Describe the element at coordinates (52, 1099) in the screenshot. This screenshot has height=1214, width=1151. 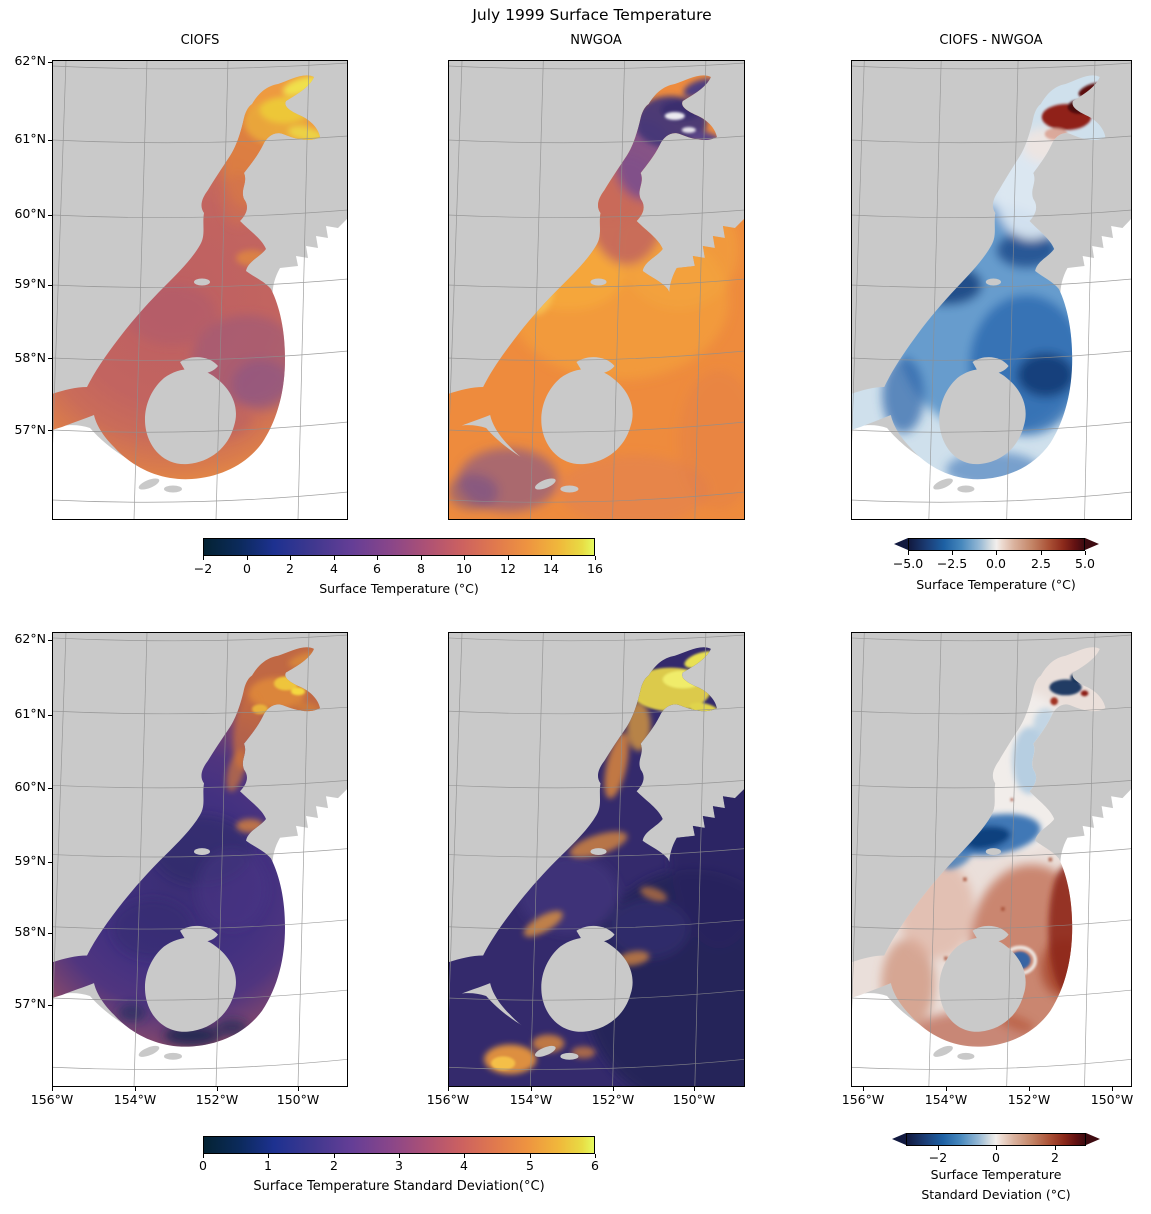
I see `lon-tick-label: 156°W` at that location.